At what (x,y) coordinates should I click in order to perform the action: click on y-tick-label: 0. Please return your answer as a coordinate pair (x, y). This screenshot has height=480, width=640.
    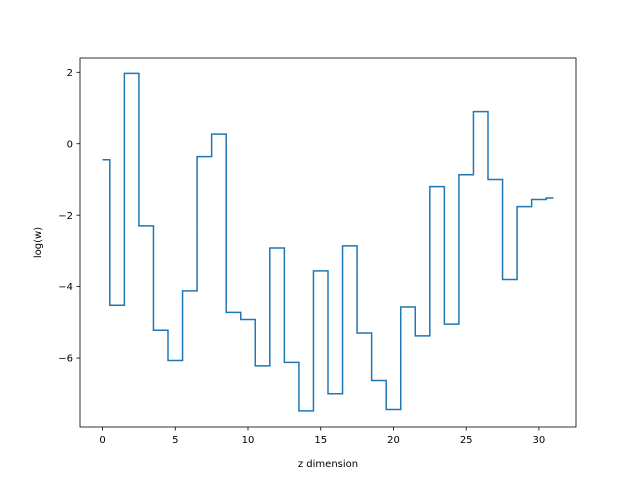
    Looking at the image, I should click on (70, 144).